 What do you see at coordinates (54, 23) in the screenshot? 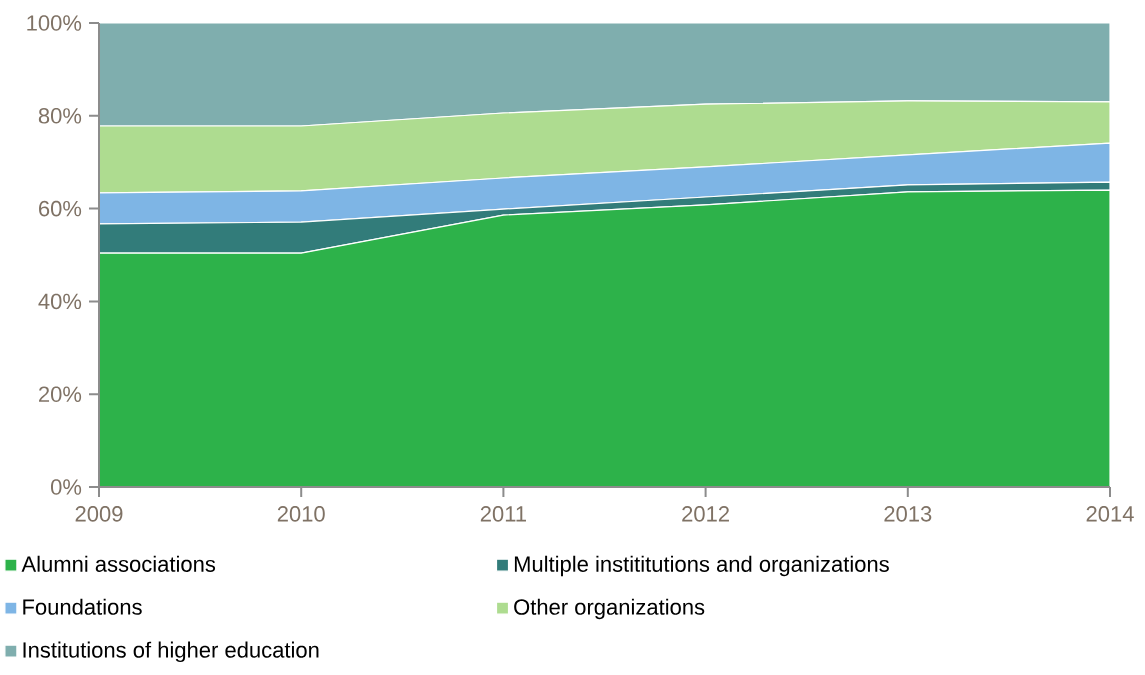
I see `y-tick-label: 100%` at bounding box center [54, 23].